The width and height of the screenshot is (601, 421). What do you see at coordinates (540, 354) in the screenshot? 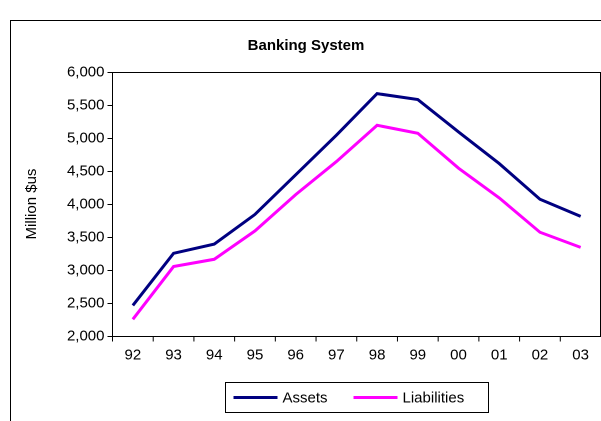
I see `x-tick-label: 02` at bounding box center [540, 354].